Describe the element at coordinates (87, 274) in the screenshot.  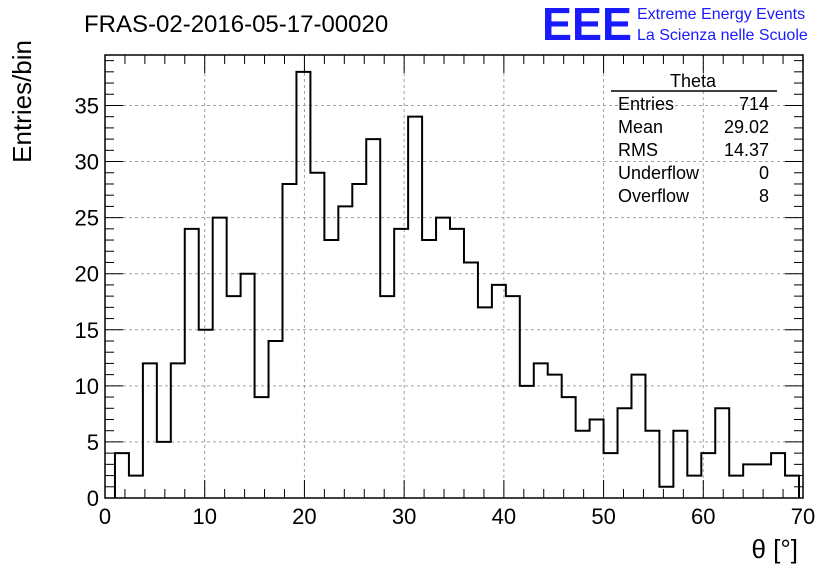
I see `y-tick-label: 20` at that location.